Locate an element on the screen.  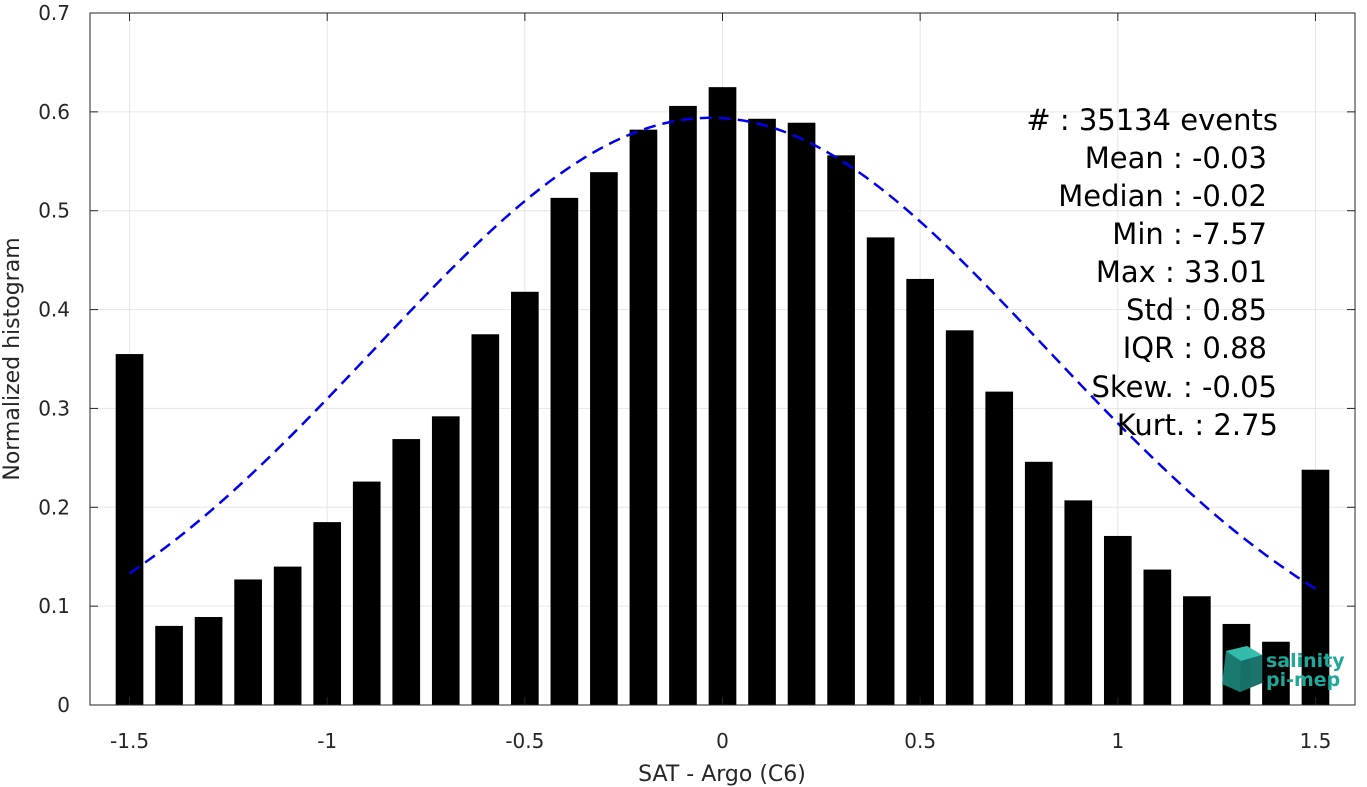
x-axis-label: SAT - Argo (C6) is located at coordinates (722, 774).